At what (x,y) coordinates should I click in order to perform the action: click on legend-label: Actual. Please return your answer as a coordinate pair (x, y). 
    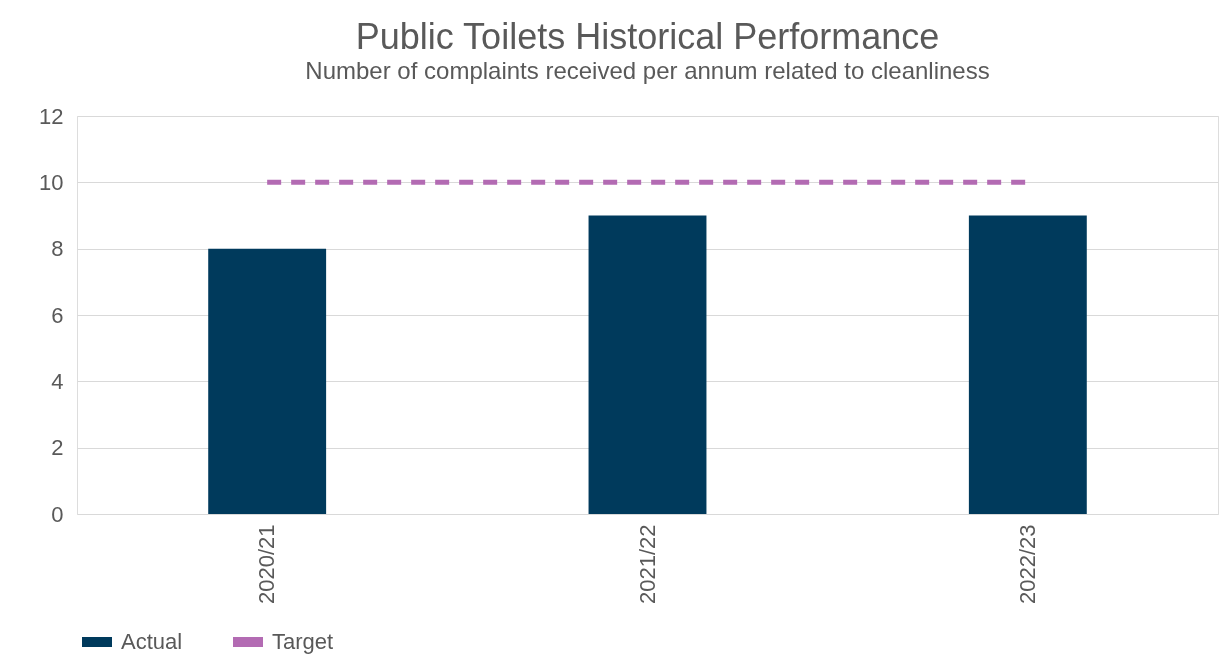
    Looking at the image, I should click on (152, 641).